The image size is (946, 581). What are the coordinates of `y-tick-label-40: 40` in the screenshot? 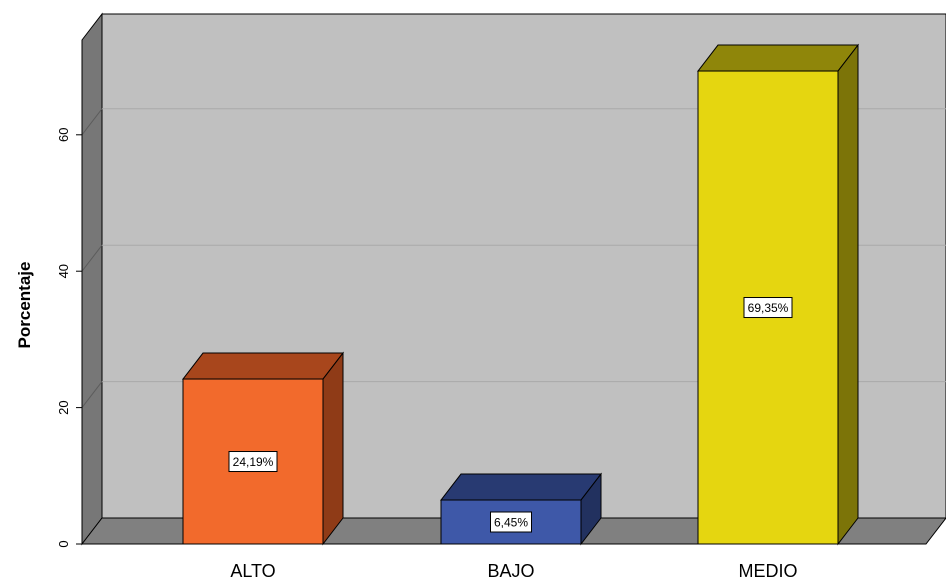 It's located at (63, 271).